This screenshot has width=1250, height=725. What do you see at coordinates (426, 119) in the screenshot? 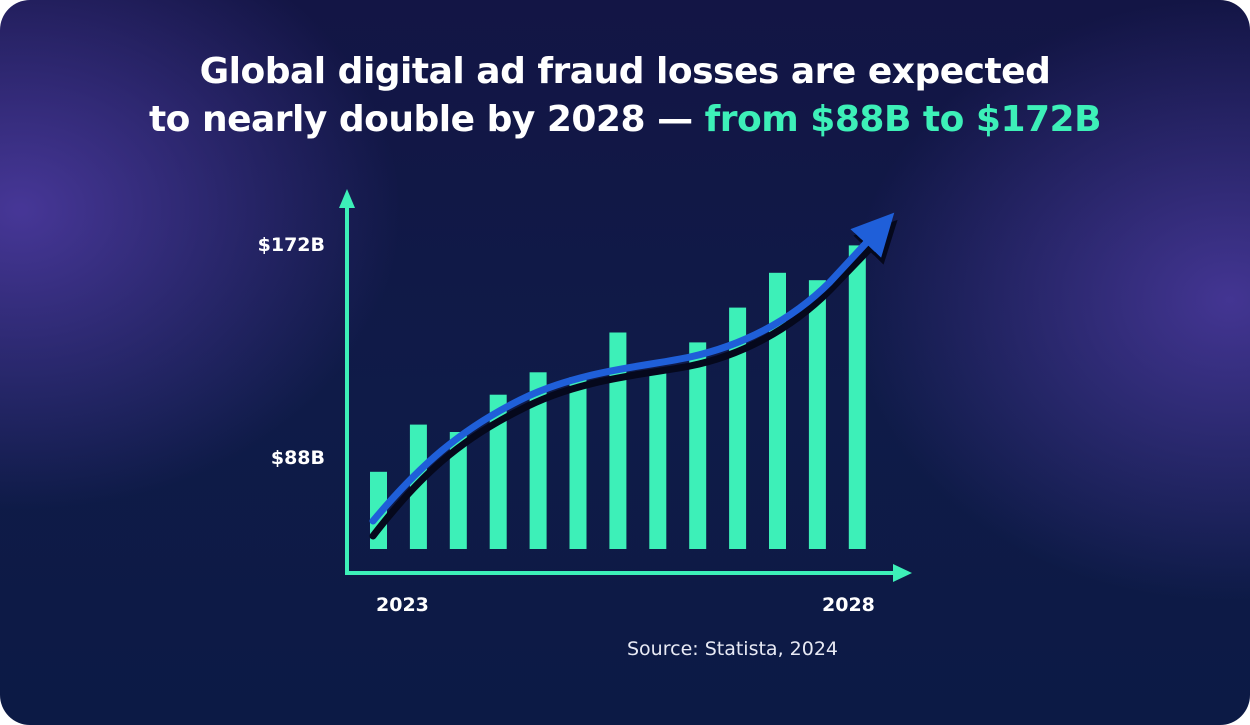
I see `title-line-2-prefix: to nearly double by 2028 —` at bounding box center [426, 119].